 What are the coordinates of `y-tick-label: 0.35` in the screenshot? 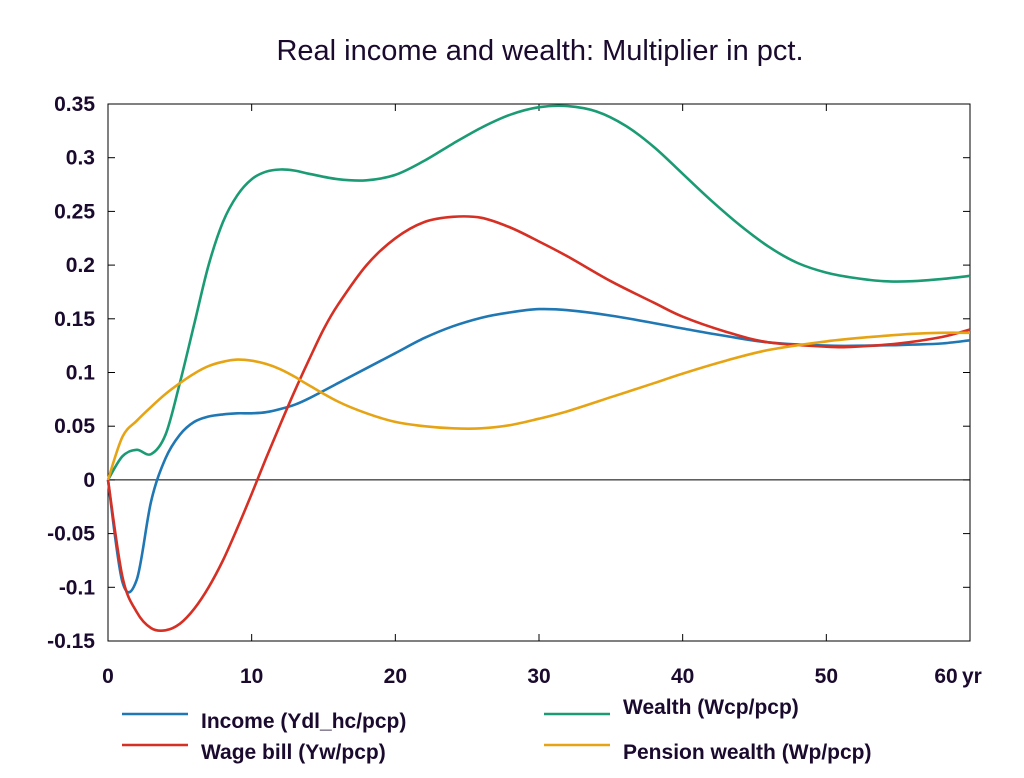 It's located at (74, 104).